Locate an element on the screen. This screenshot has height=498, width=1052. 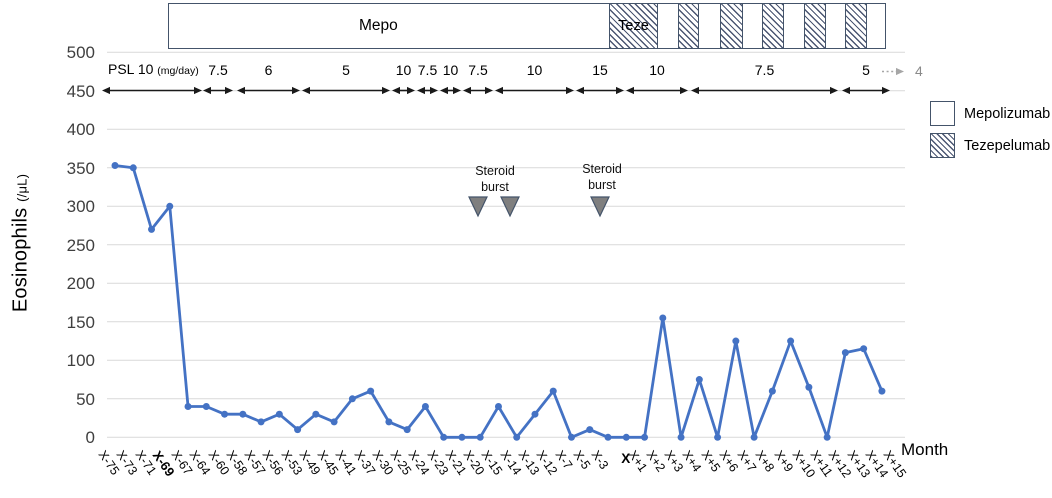
y-axis-title: Eosinophils (/μL) is located at coordinates (21, 243).